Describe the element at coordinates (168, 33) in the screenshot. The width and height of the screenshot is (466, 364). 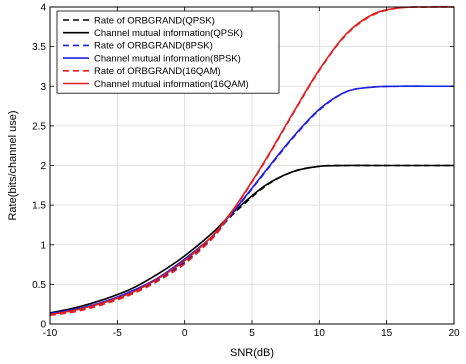
I see `legend-entry-label: Channel mutual information(QPSK)` at that location.